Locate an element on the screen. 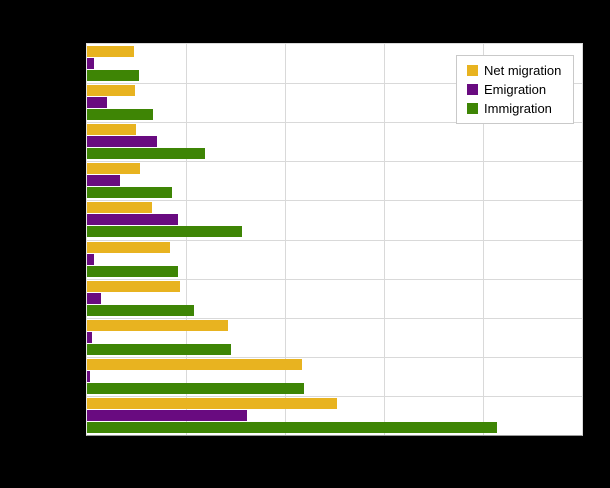 The width and height of the screenshot is (610, 488). legend: Net migration Emigration Immigration is located at coordinates (515, 89).